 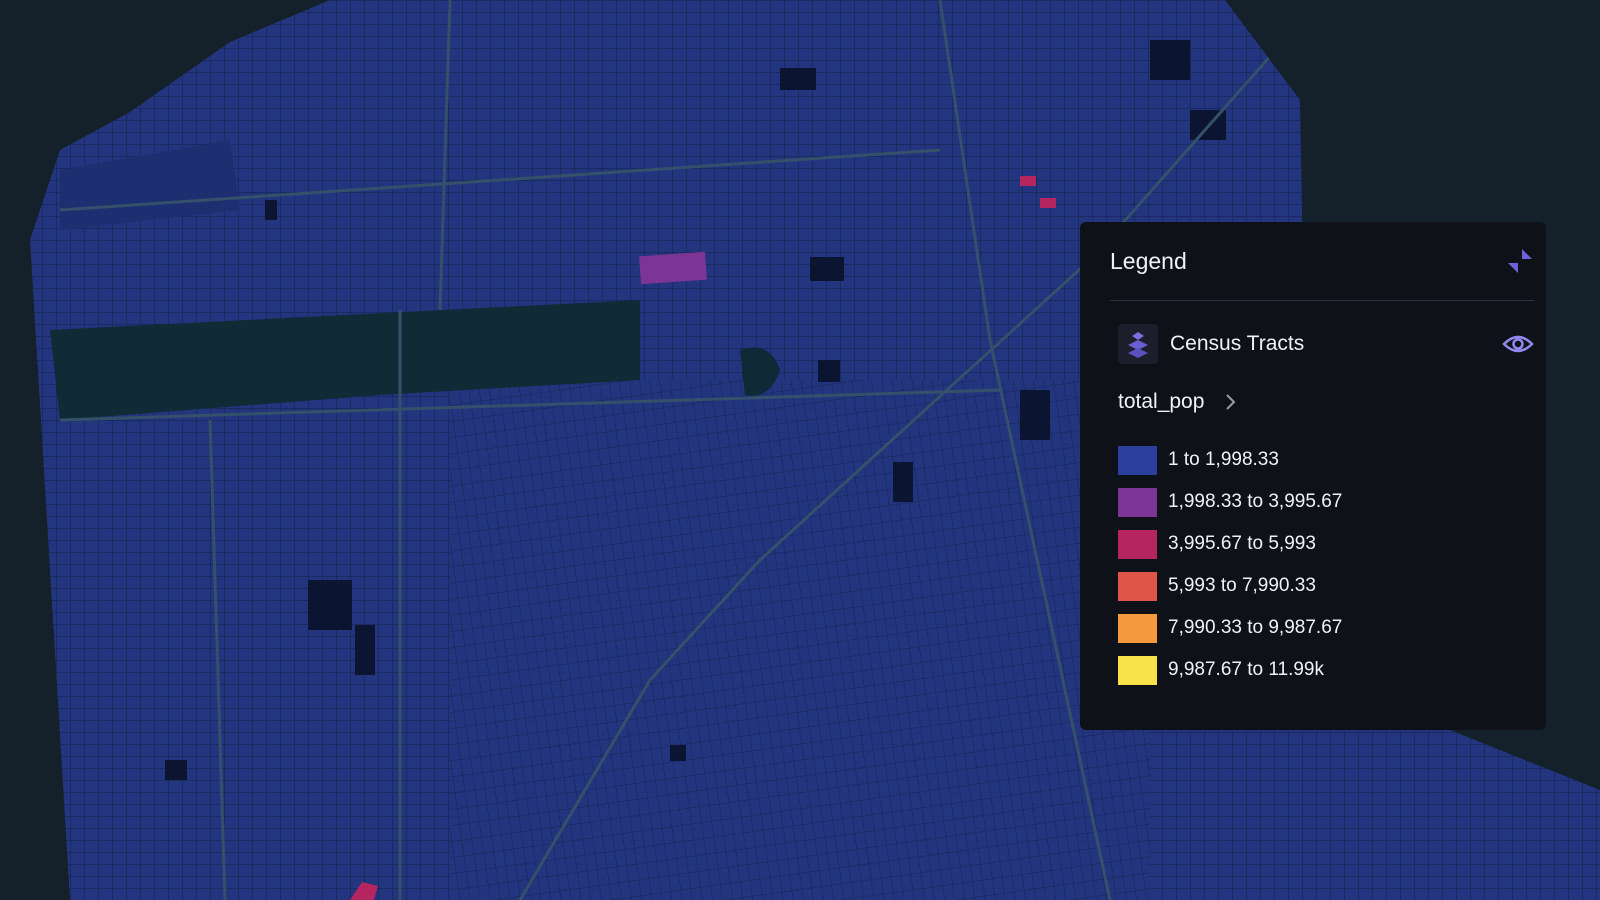 I want to click on collapse-button, so click(x=1520, y=261).